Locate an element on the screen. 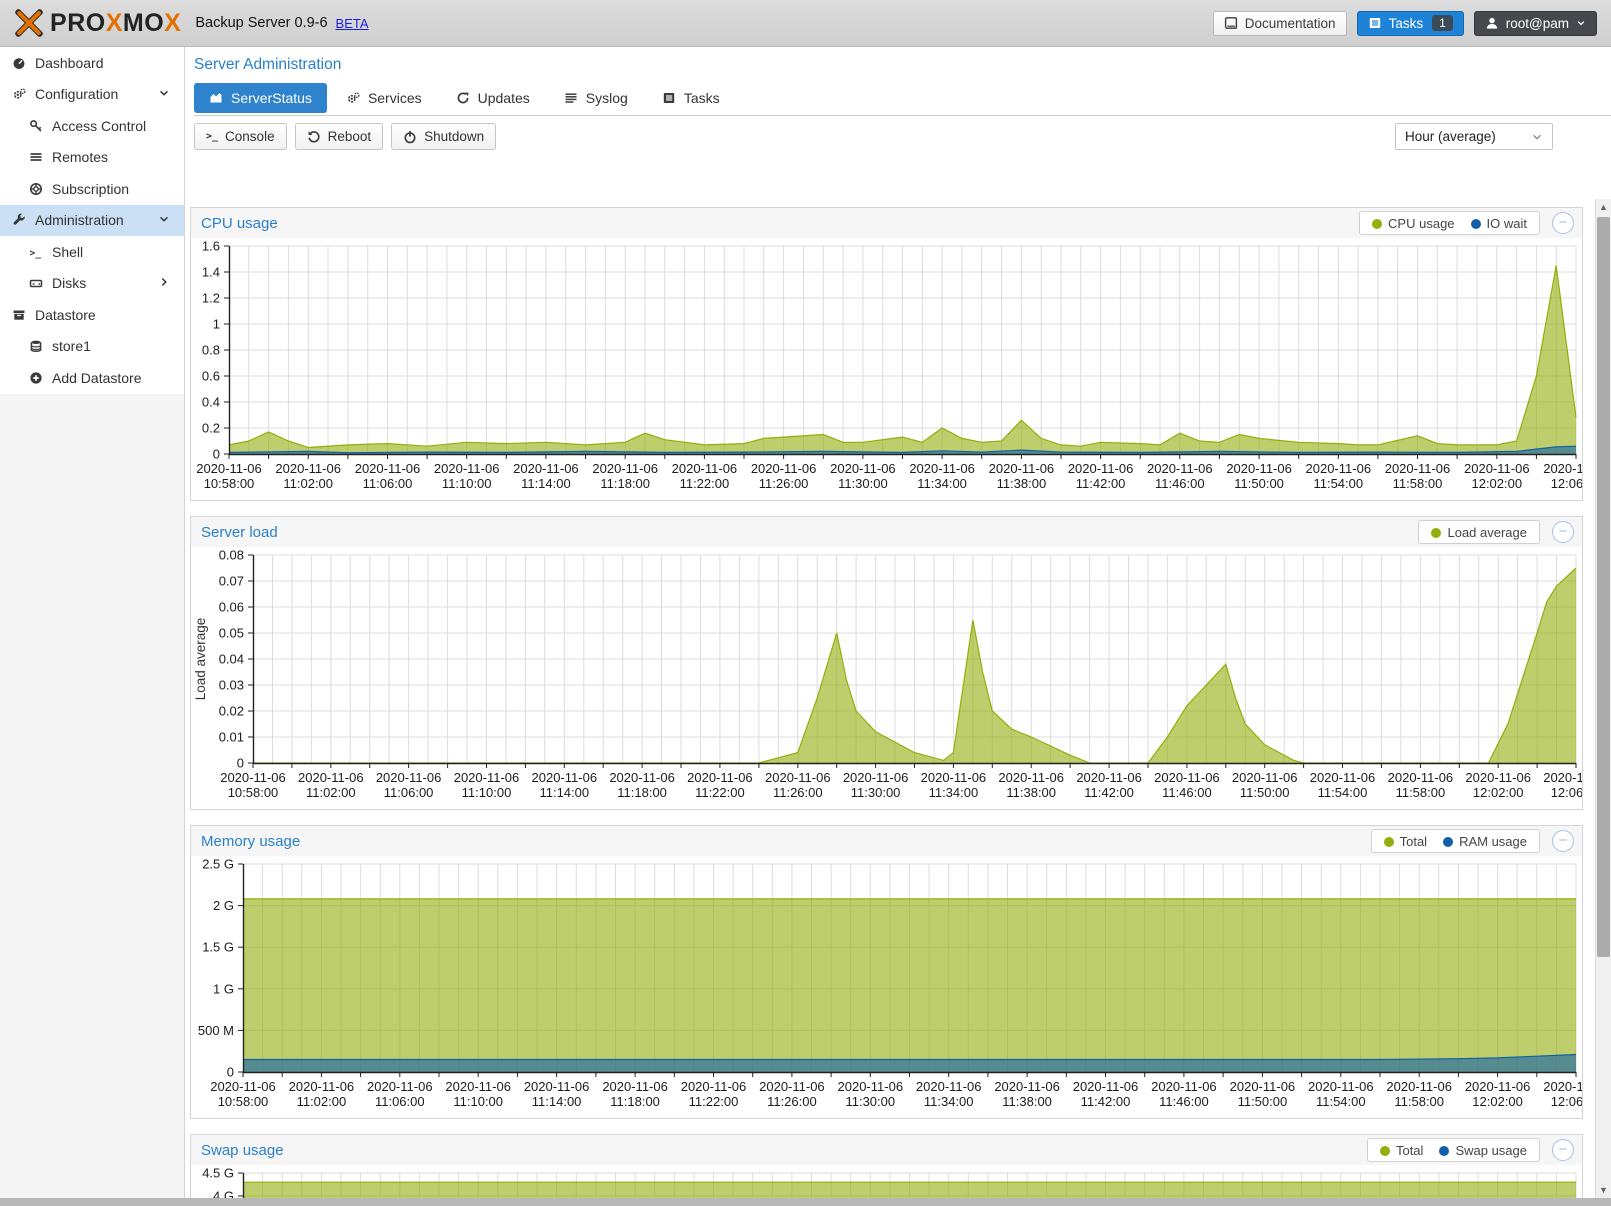 This screenshot has width=1611, height=1206. panel-title: Swap usage is located at coordinates (242, 1150).